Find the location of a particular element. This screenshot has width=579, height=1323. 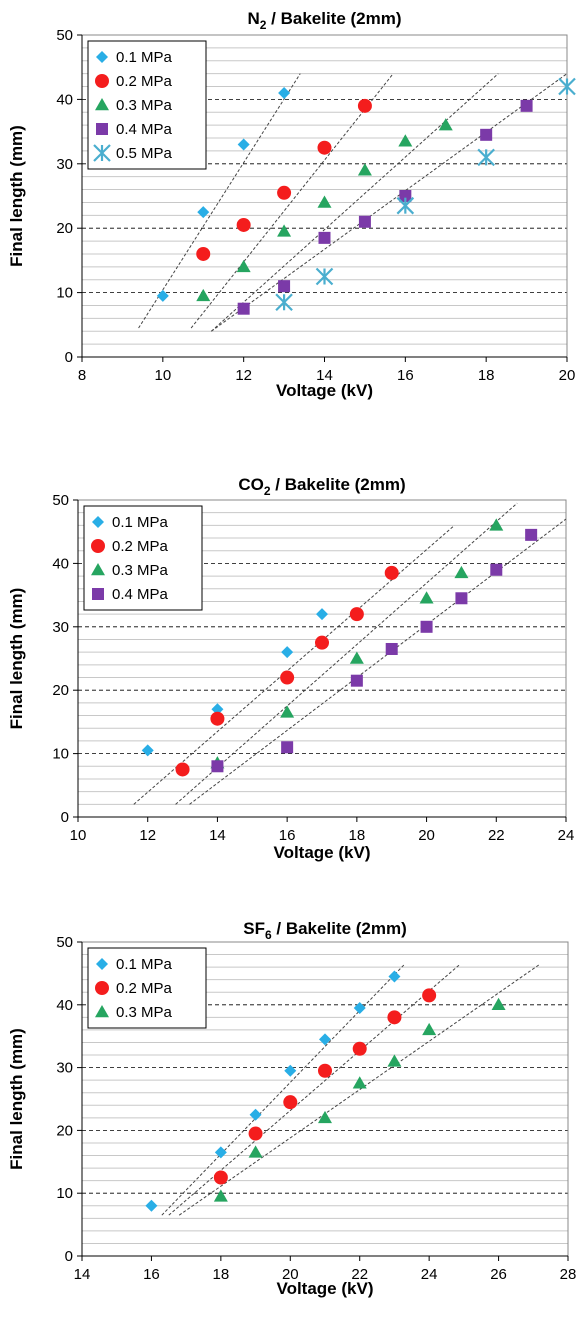

y-axis-label: Final length (mm) is located at coordinates (16, 1099).